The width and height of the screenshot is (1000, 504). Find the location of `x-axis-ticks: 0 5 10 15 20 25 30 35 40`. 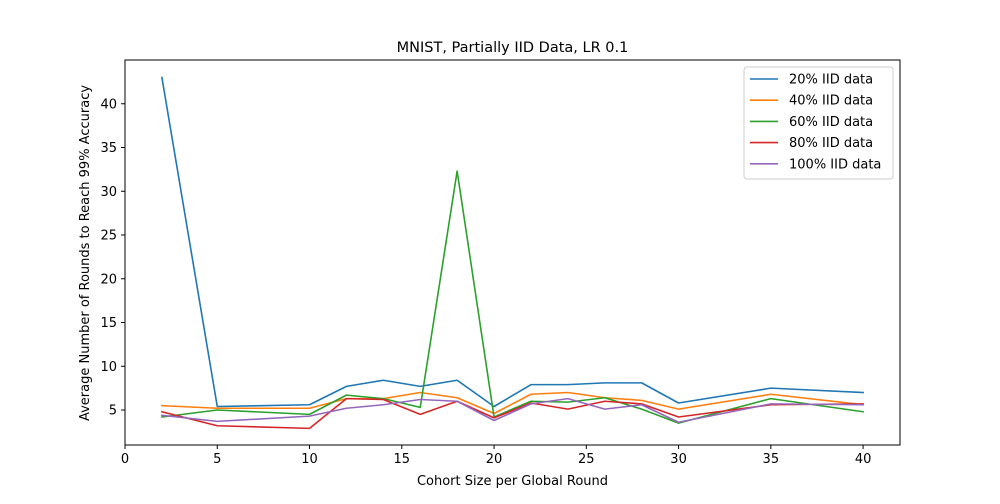

x-axis-ticks: 0 5 10 15 20 25 30 35 40 is located at coordinates (496, 456).